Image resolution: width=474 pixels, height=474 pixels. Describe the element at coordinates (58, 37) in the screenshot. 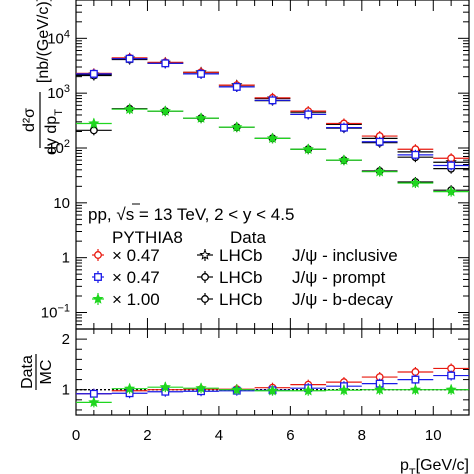

I see `y-tick-label: 10⁴` at that location.